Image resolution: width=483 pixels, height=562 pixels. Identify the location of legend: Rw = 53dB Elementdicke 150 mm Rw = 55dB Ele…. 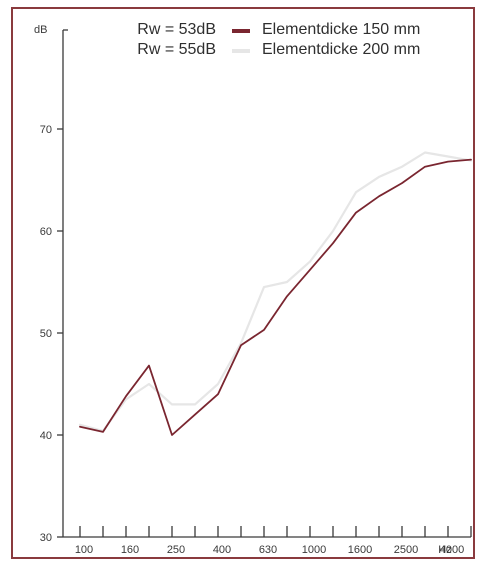
(278, 39).